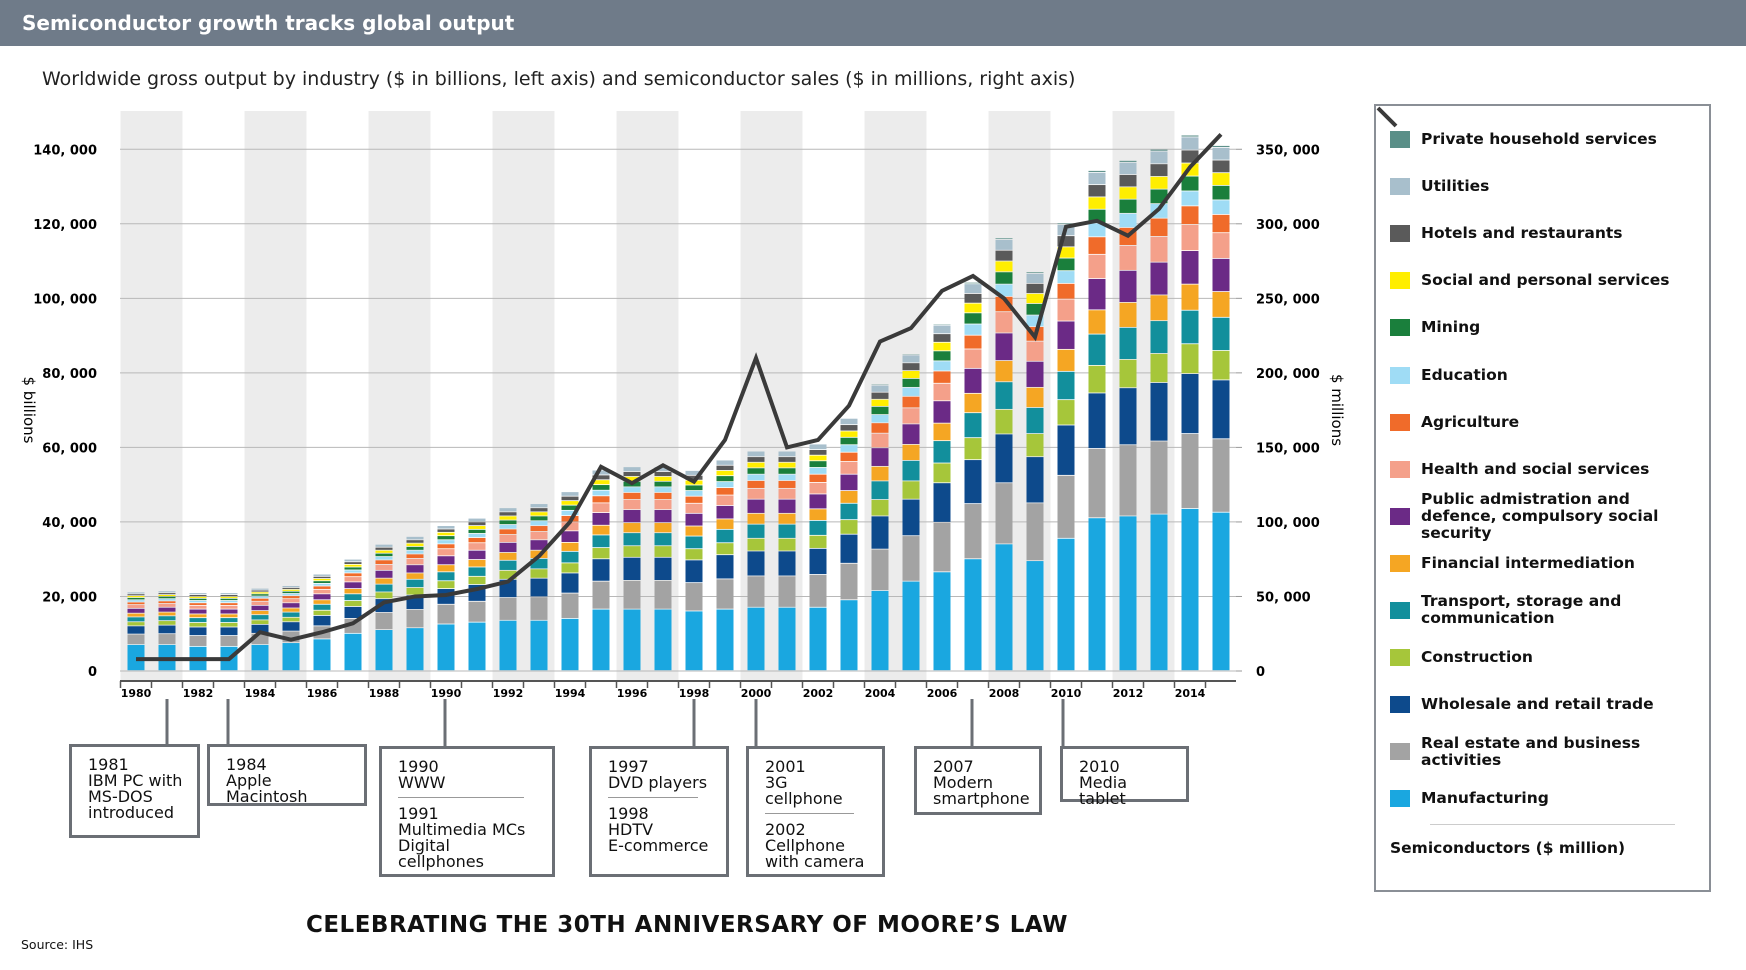 This screenshot has width=1746, height=970. Describe the element at coordinates (1544, 563) in the screenshot. I see `legend-item: Financial intermediation` at that location.